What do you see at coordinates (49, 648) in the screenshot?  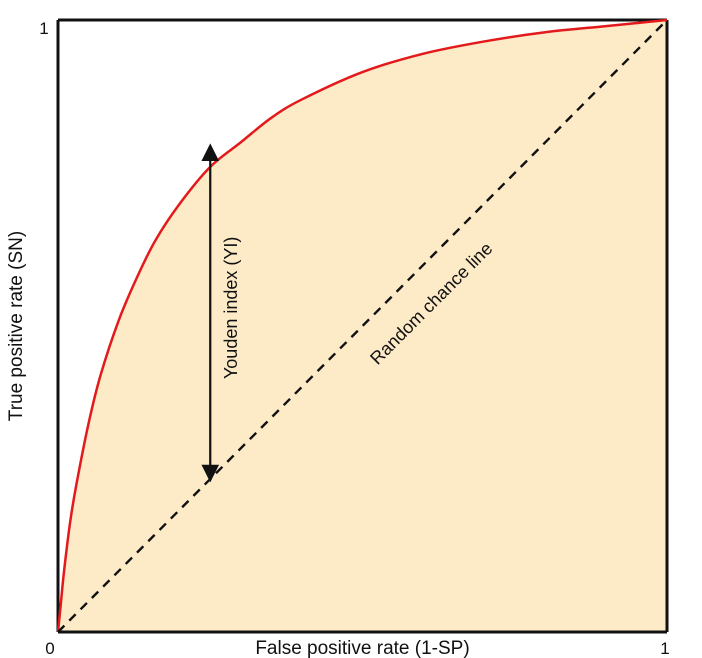 I see `x-tick-label-0: 0` at bounding box center [49, 648].